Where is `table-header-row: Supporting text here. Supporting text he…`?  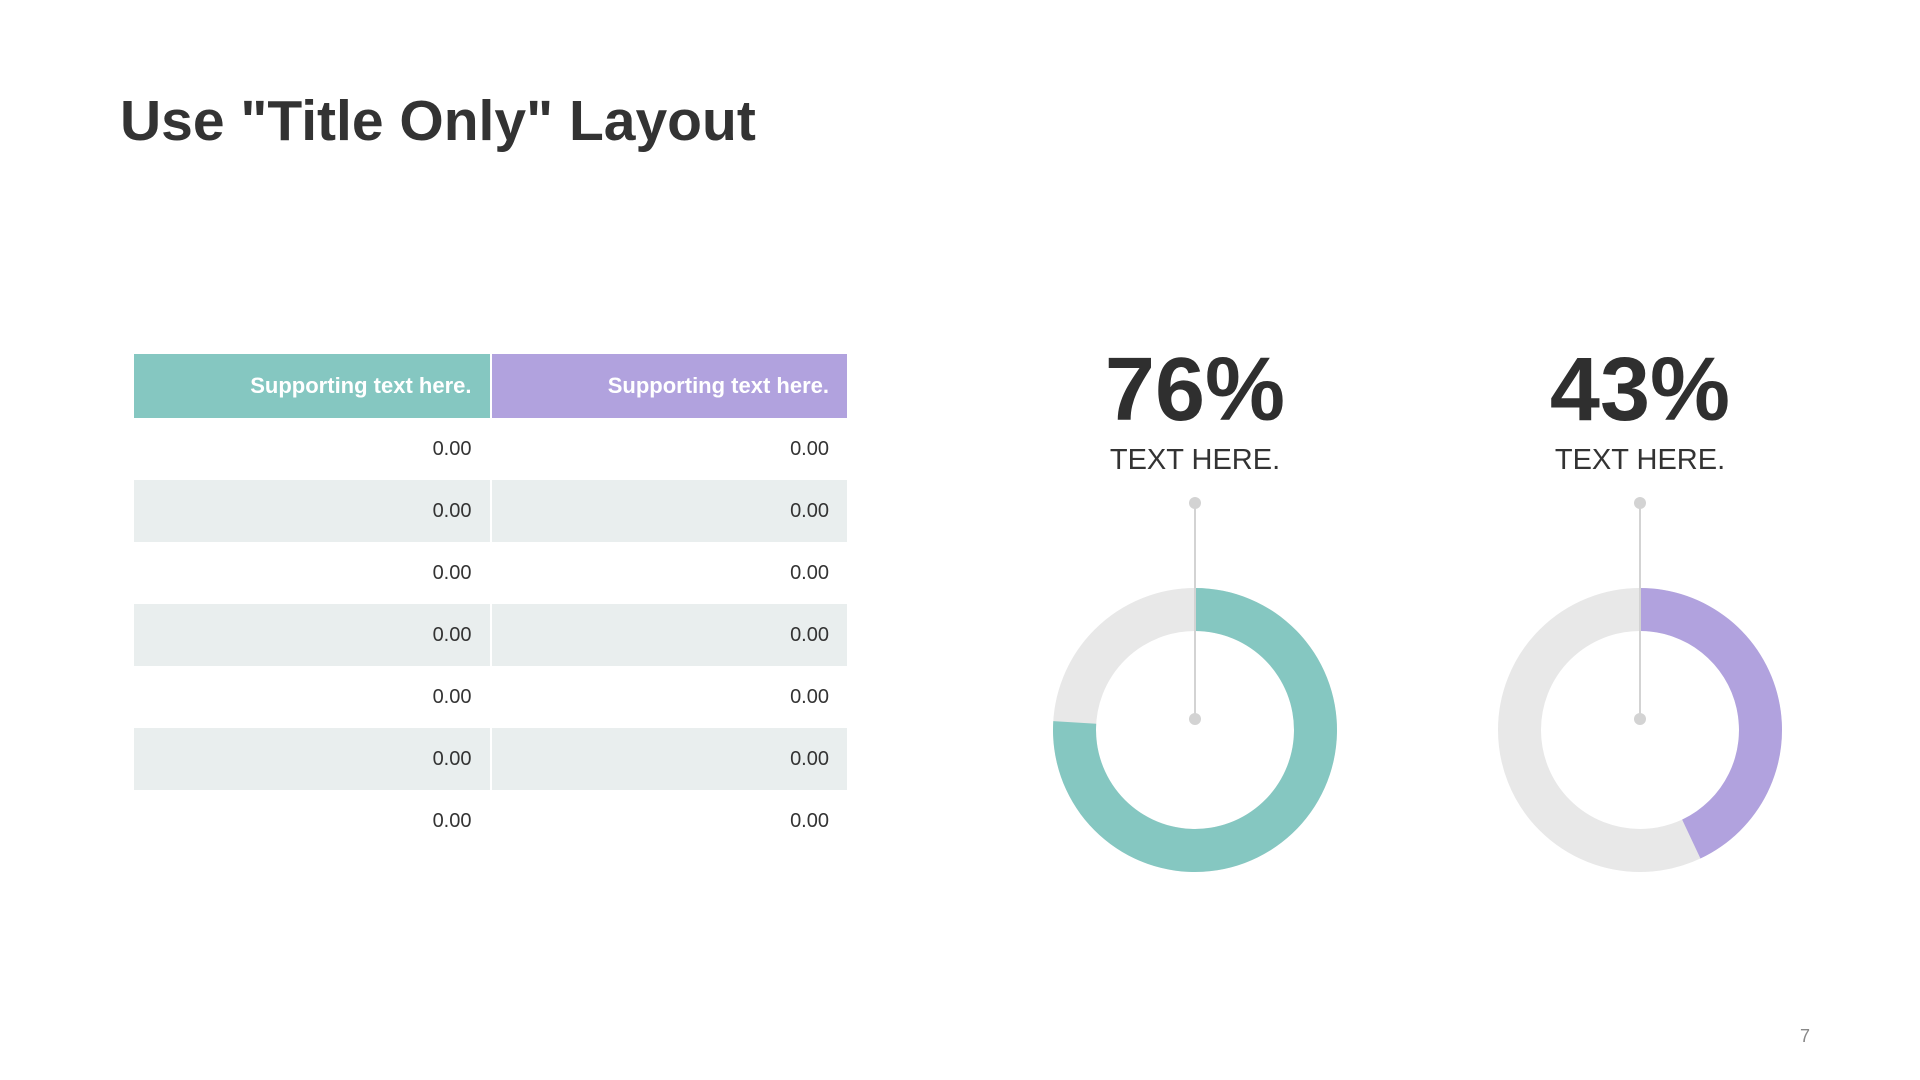 table-header-row: Supporting text here. Supporting text he… is located at coordinates (490, 386).